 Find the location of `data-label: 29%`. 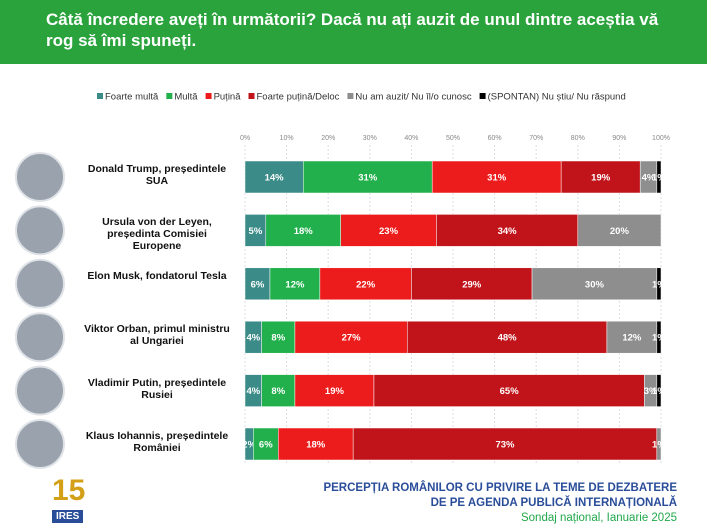

data-label: 29% is located at coordinates (472, 284).